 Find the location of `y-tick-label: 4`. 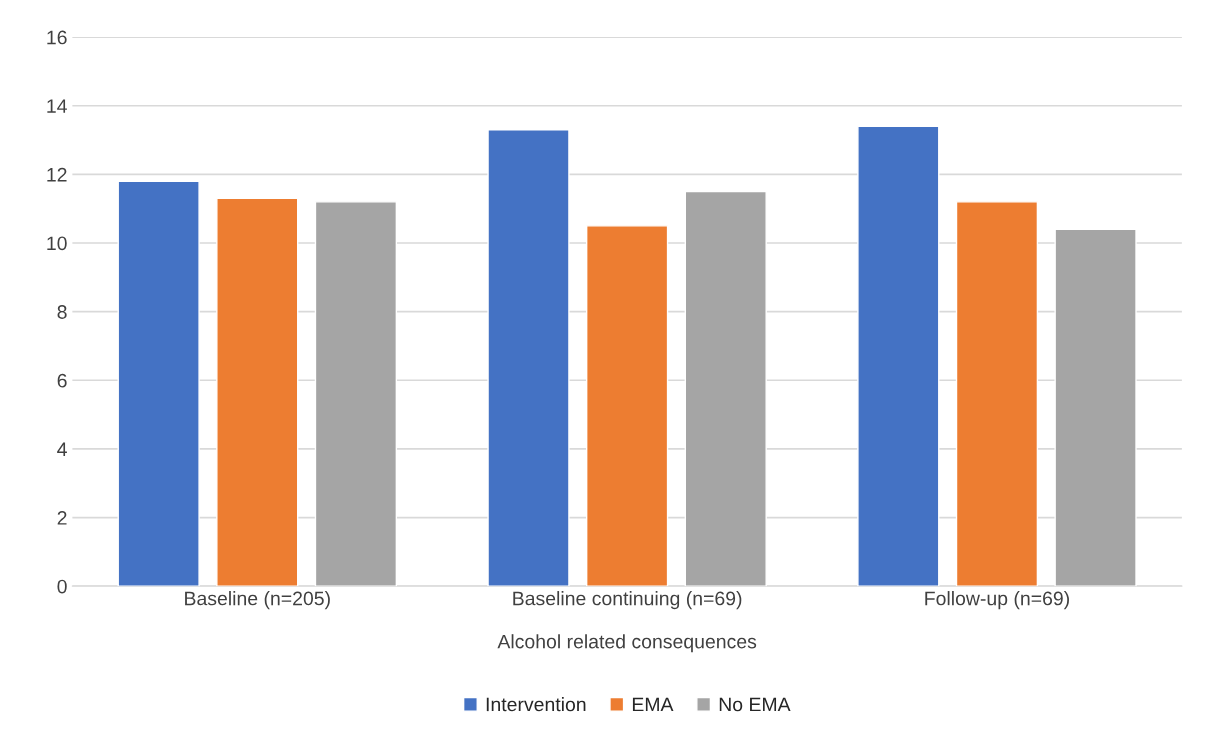

y-tick-label: 4 is located at coordinates (62, 449).